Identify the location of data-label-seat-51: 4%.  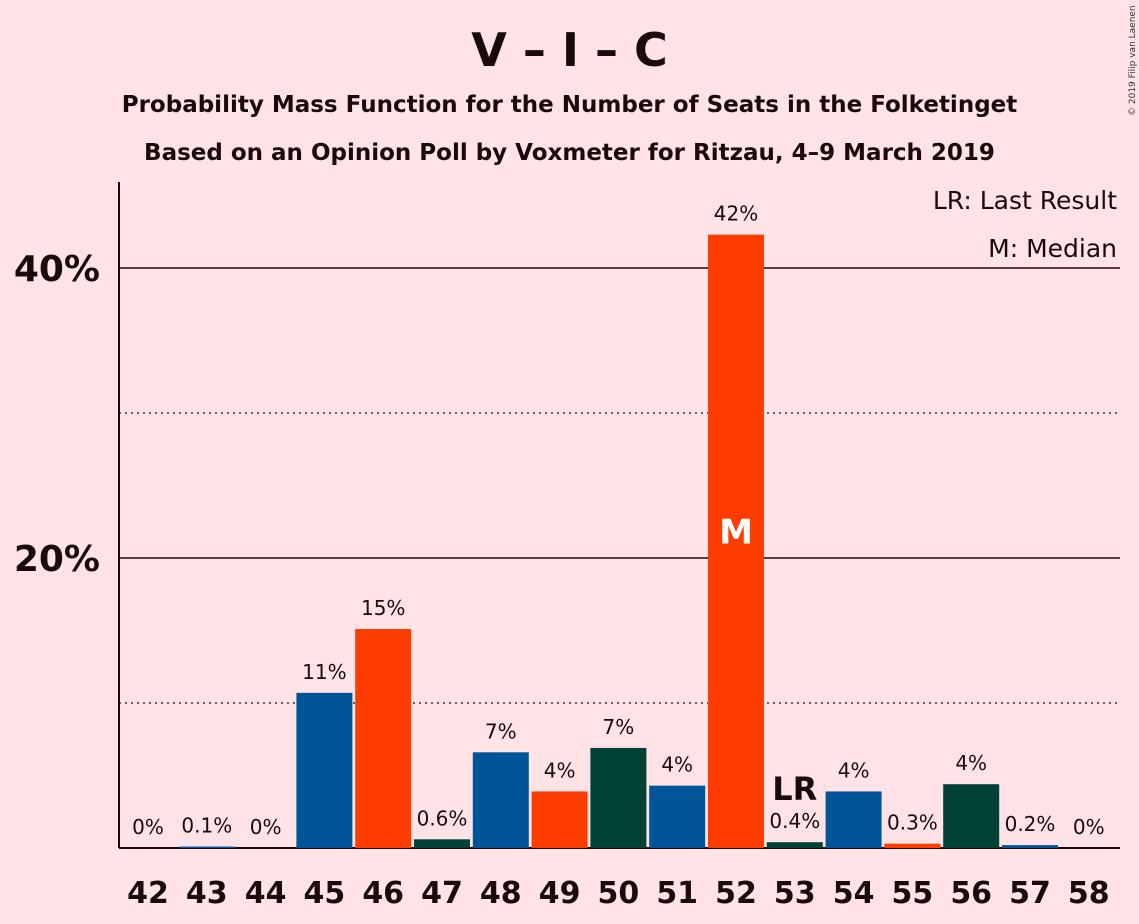
(677, 765).